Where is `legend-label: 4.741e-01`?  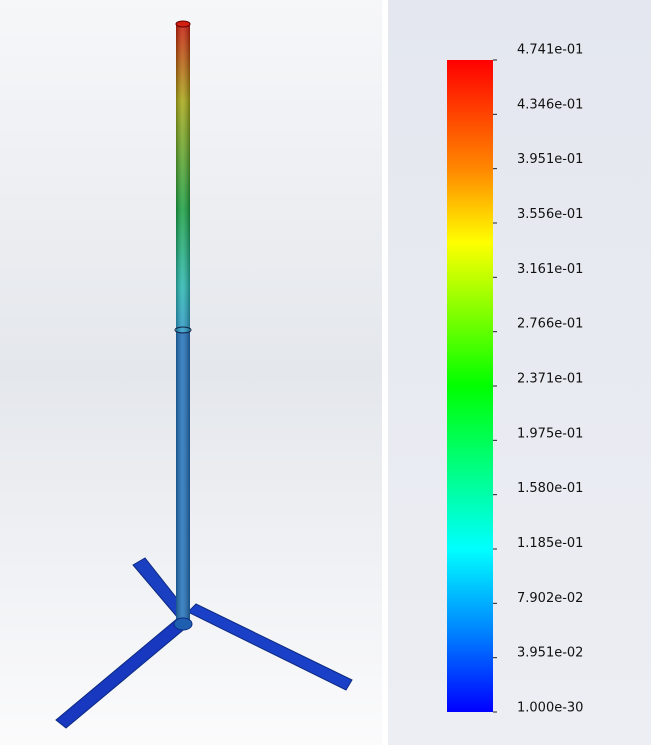 legend-label: 4.741e-01 is located at coordinates (550, 50).